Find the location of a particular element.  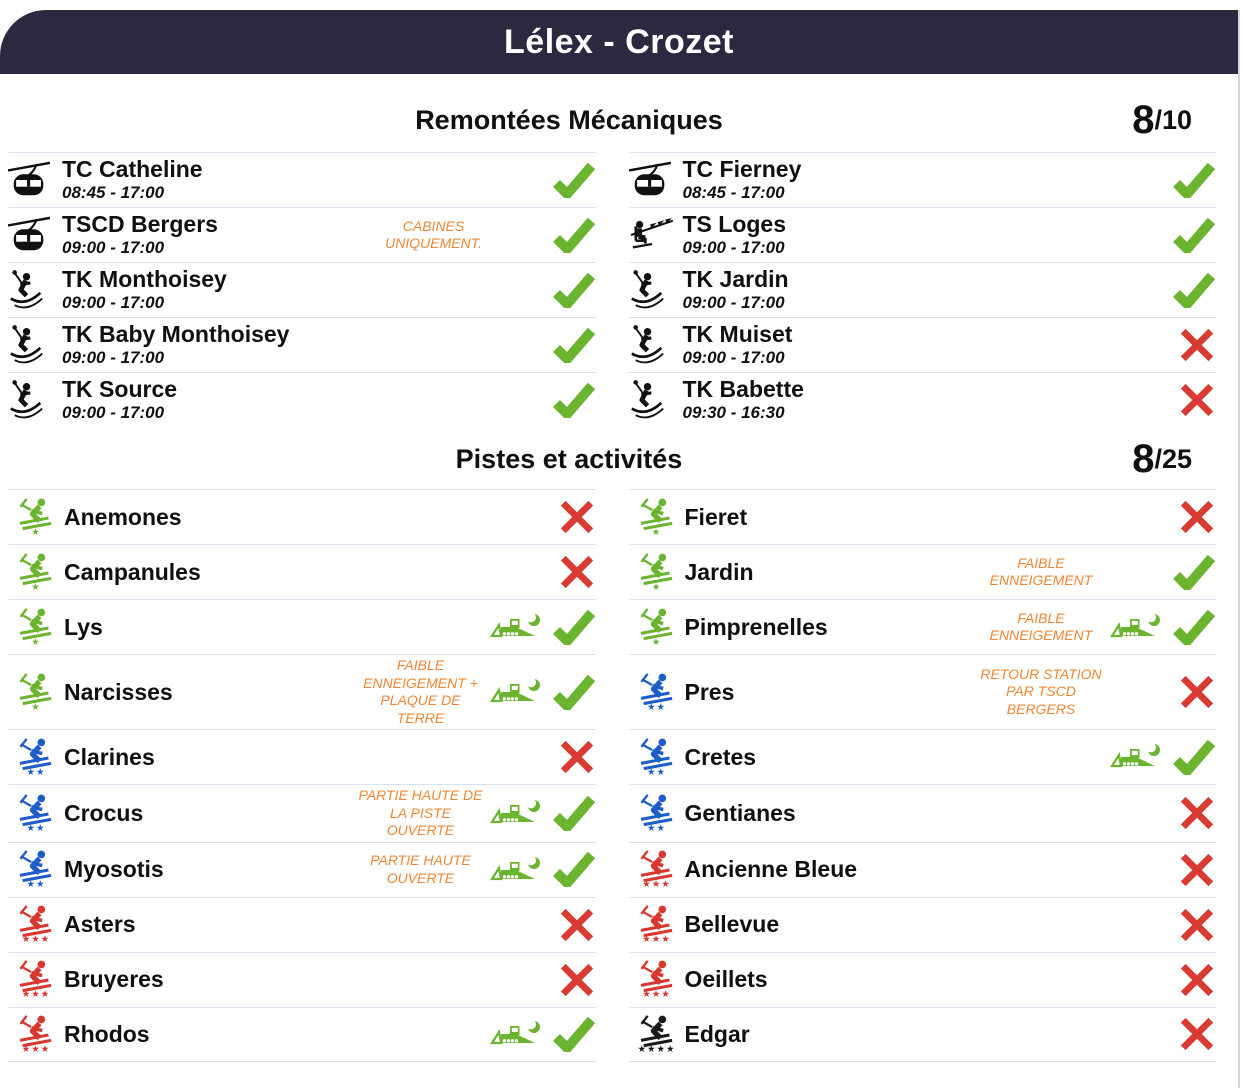

piste-row: ★ Fieret is located at coordinates (922, 516).